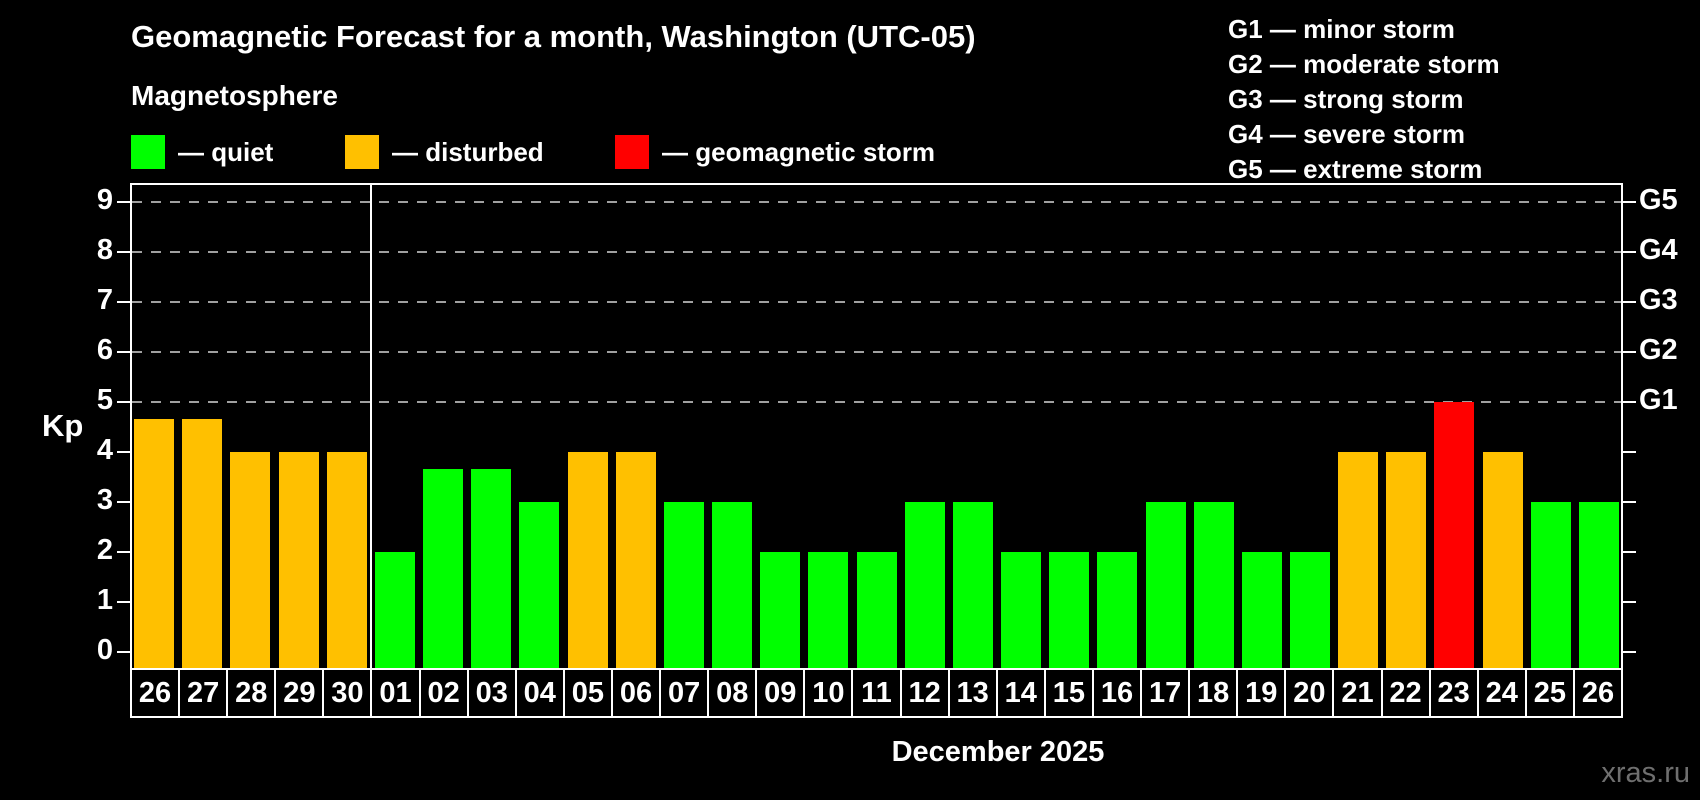  I want to click on month-separator-line, so click(370, 425).